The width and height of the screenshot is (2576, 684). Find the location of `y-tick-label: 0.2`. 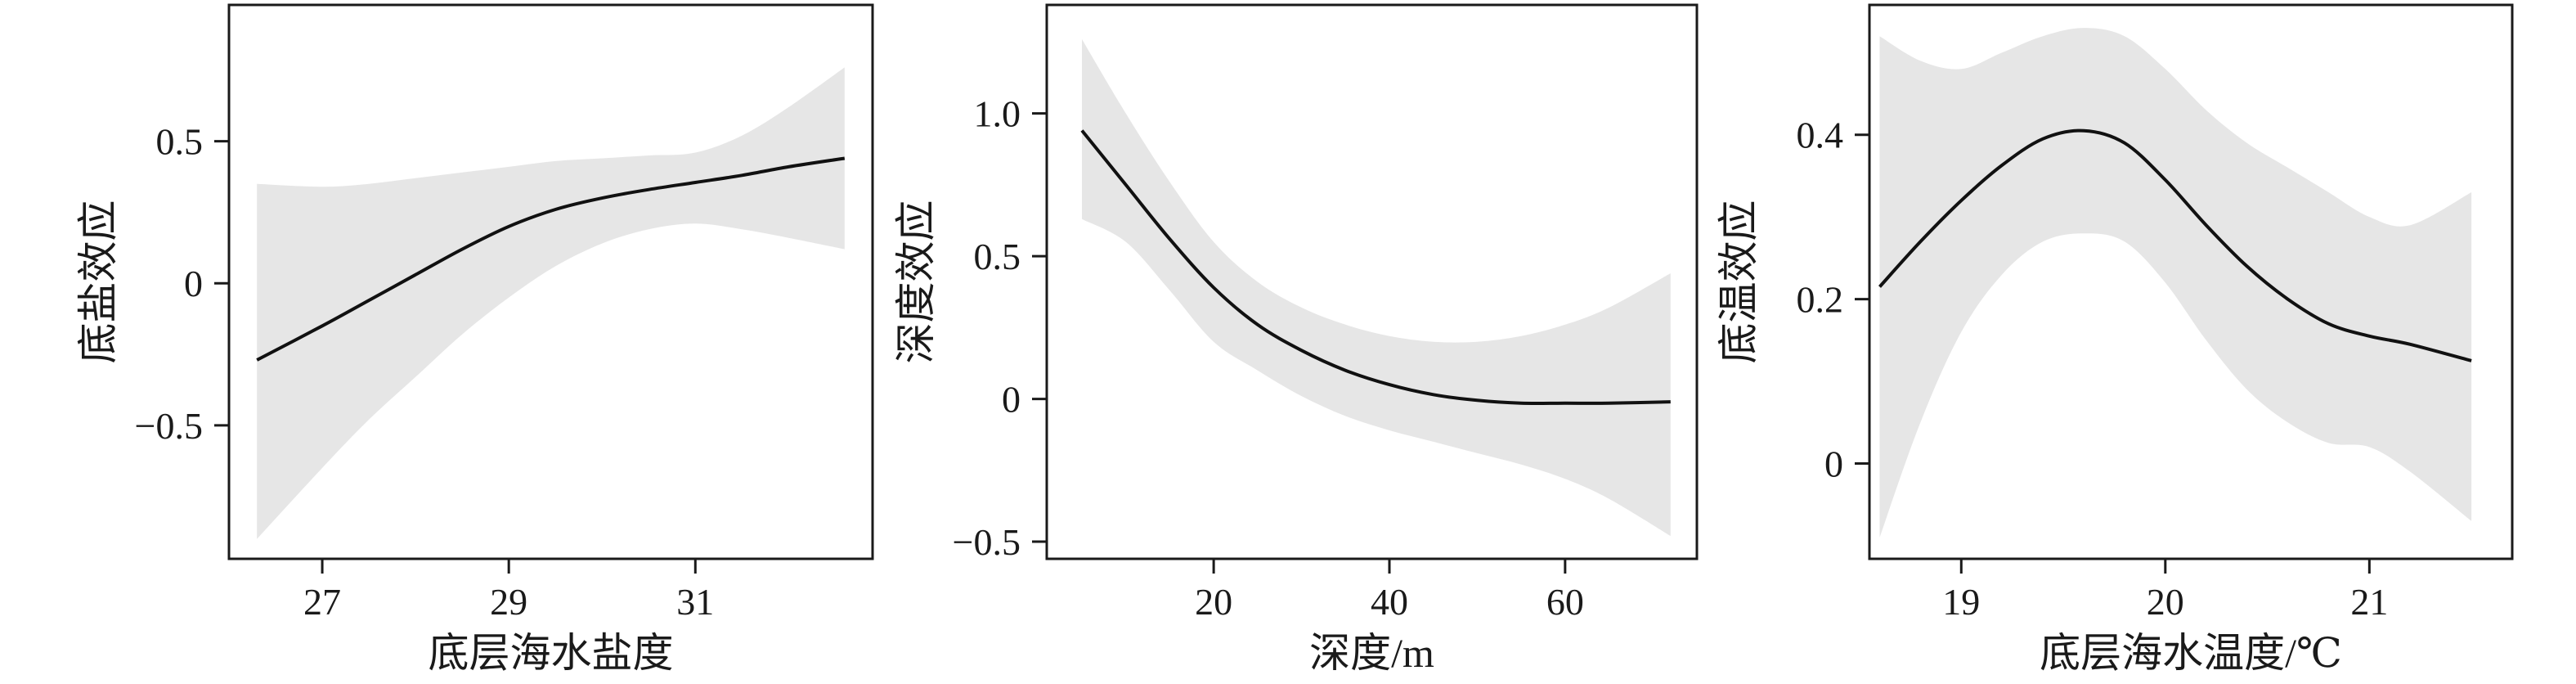

y-tick-label: 0.2 is located at coordinates (1821, 300).